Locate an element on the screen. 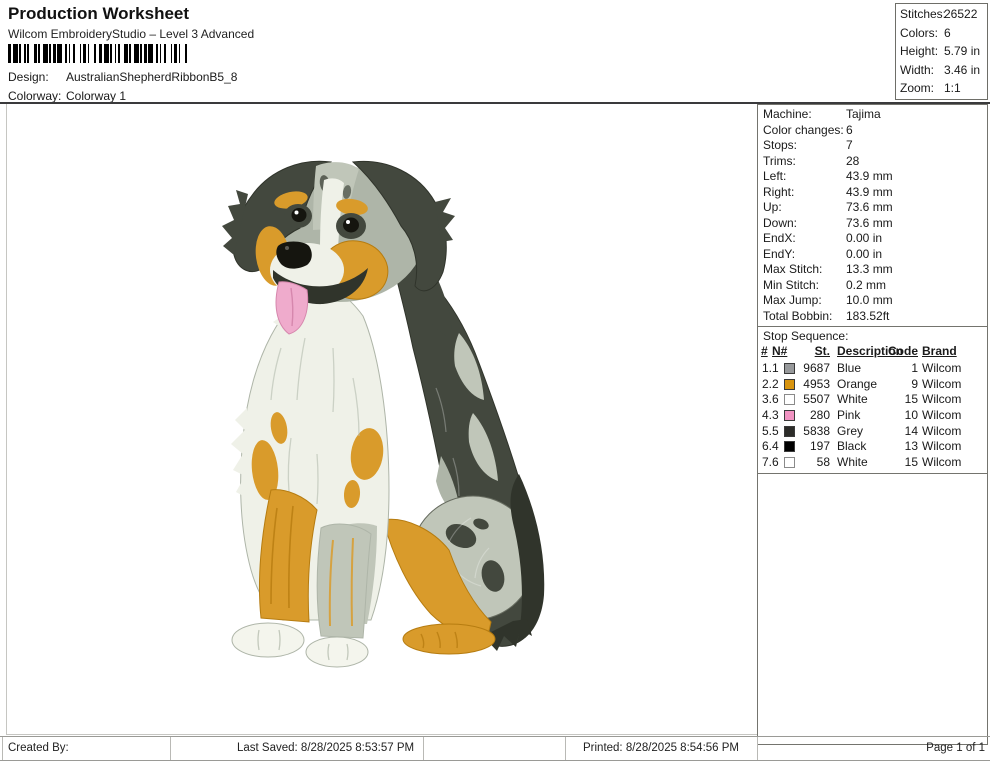 The image size is (990, 762). machine-info-row: Down: 73.6 mm is located at coordinates (872, 224).